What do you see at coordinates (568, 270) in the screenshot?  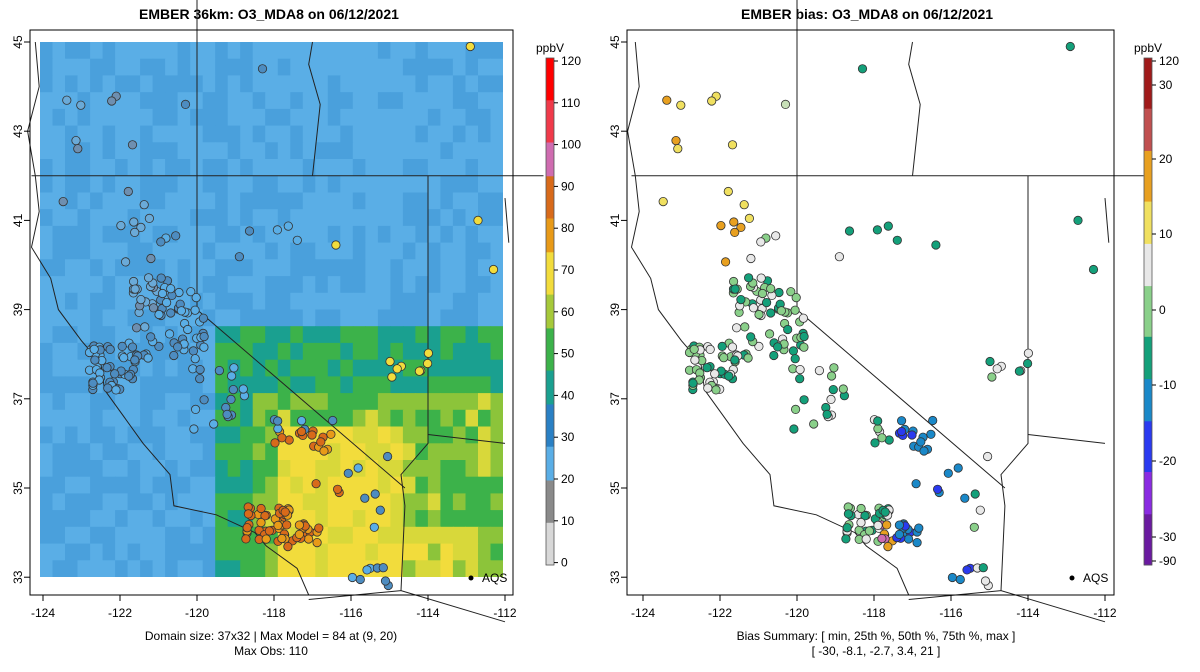 I see `colorbar-tick-label: 70` at bounding box center [568, 270].